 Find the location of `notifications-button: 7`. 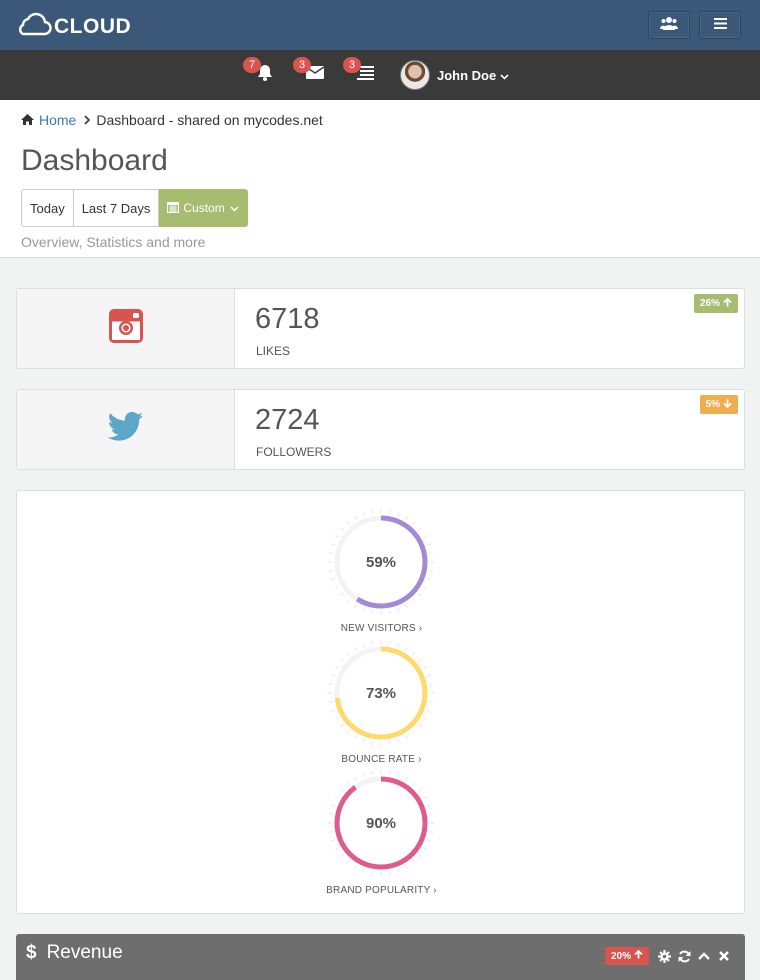

notifications-button: 7 is located at coordinates (260, 72).